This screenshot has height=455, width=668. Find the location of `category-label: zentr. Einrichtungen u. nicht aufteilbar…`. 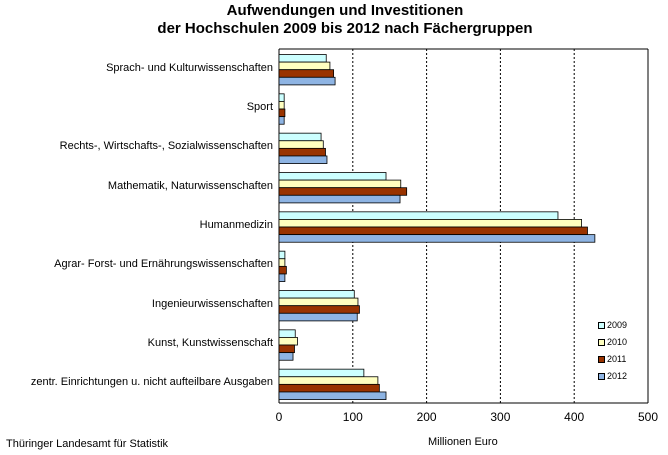

category-label: zentr. Einrichtungen u. nicht aufteilbar… is located at coordinates (151, 382).